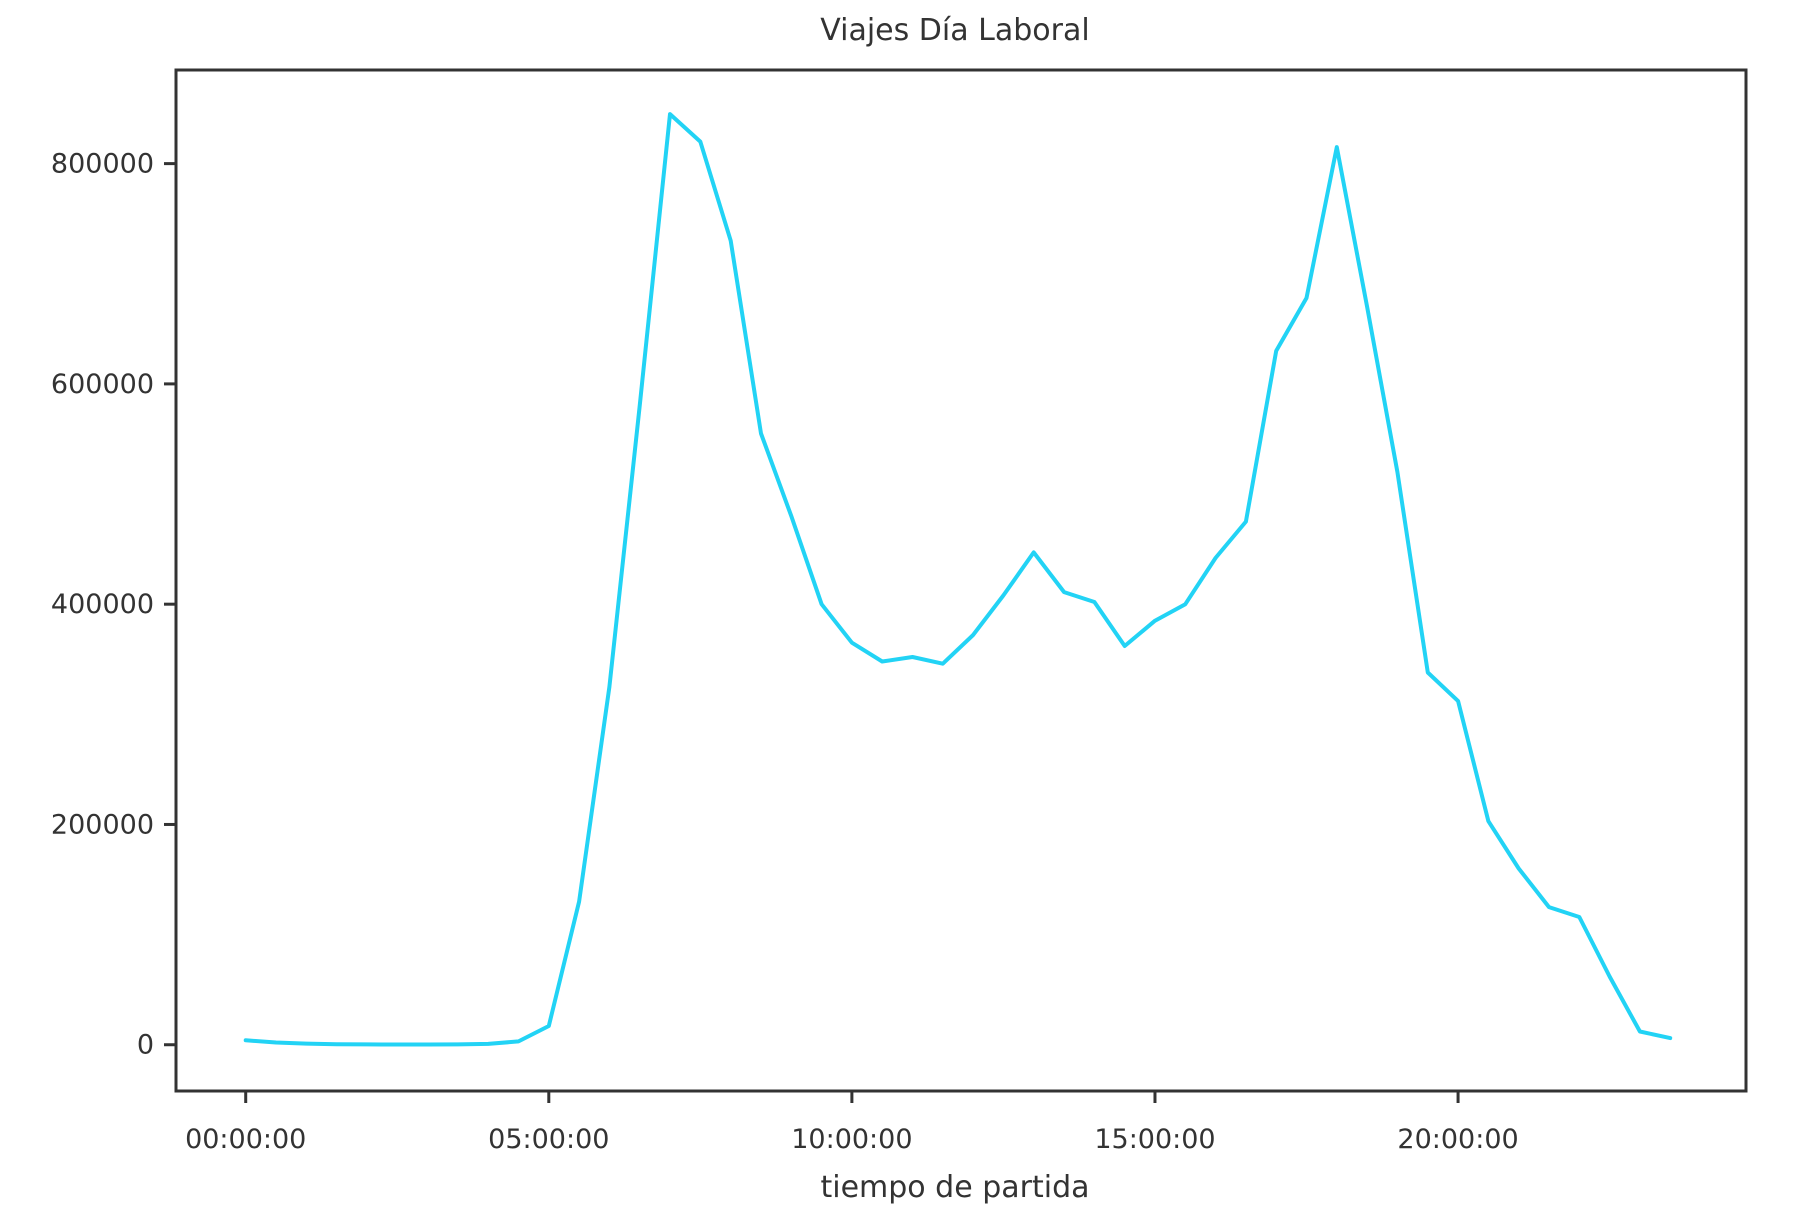 The width and height of the screenshot is (1797, 1220). What do you see at coordinates (145, 1045) in the screenshot?
I see `y-tick-label: 0` at bounding box center [145, 1045].